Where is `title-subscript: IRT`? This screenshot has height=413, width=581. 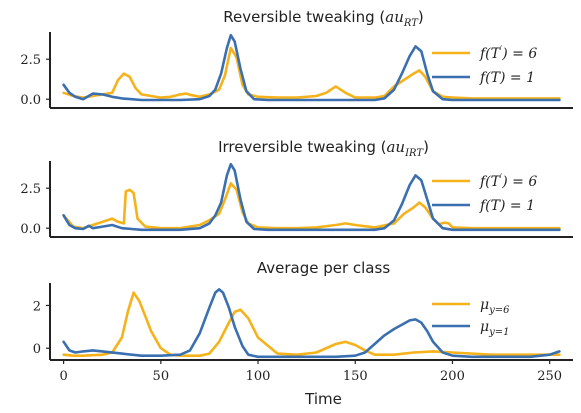
title-subscript: IRT is located at coordinates (414, 153).